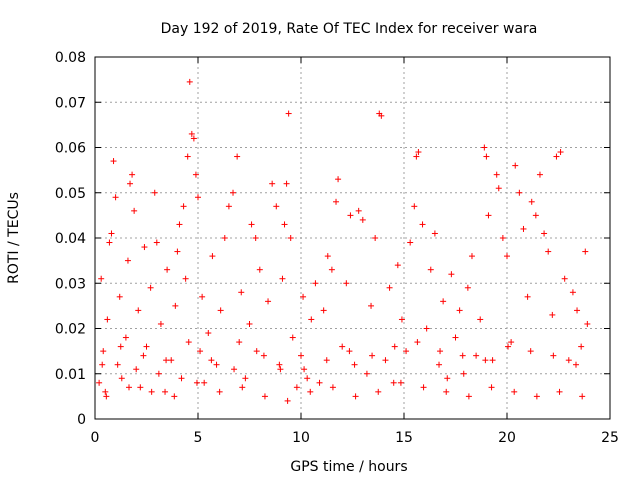 The image size is (640, 480). What do you see at coordinates (507, 438) in the screenshot?
I see `x-tick-label: 20` at bounding box center [507, 438].